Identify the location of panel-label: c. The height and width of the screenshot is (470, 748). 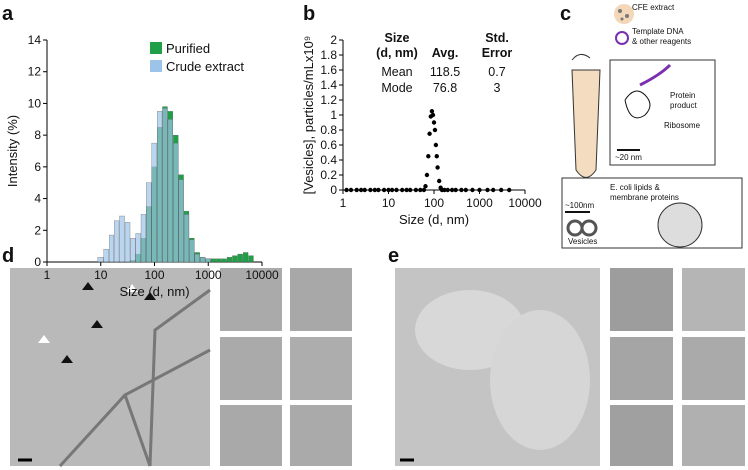
(565, 14).